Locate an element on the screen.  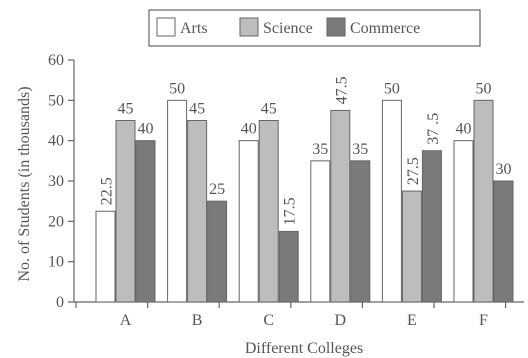
legend-box is located at coordinates (314, 28).